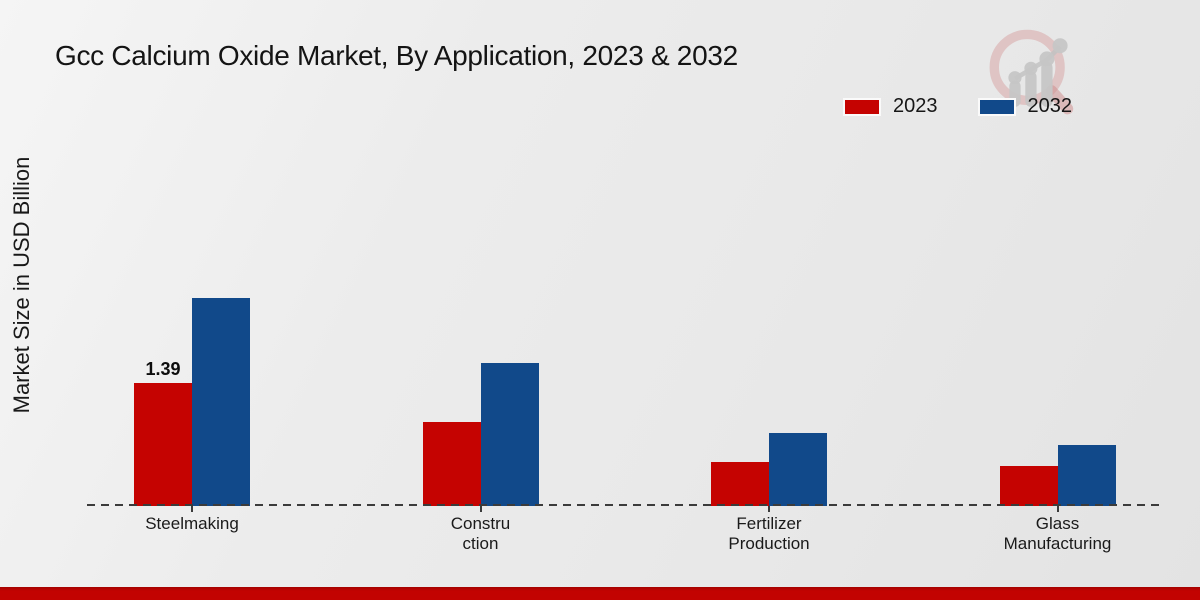 This screenshot has width=1200, height=600. What do you see at coordinates (1025, 106) in the screenshot?
I see `legend-item-2032: 2032` at bounding box center [1025, 106].